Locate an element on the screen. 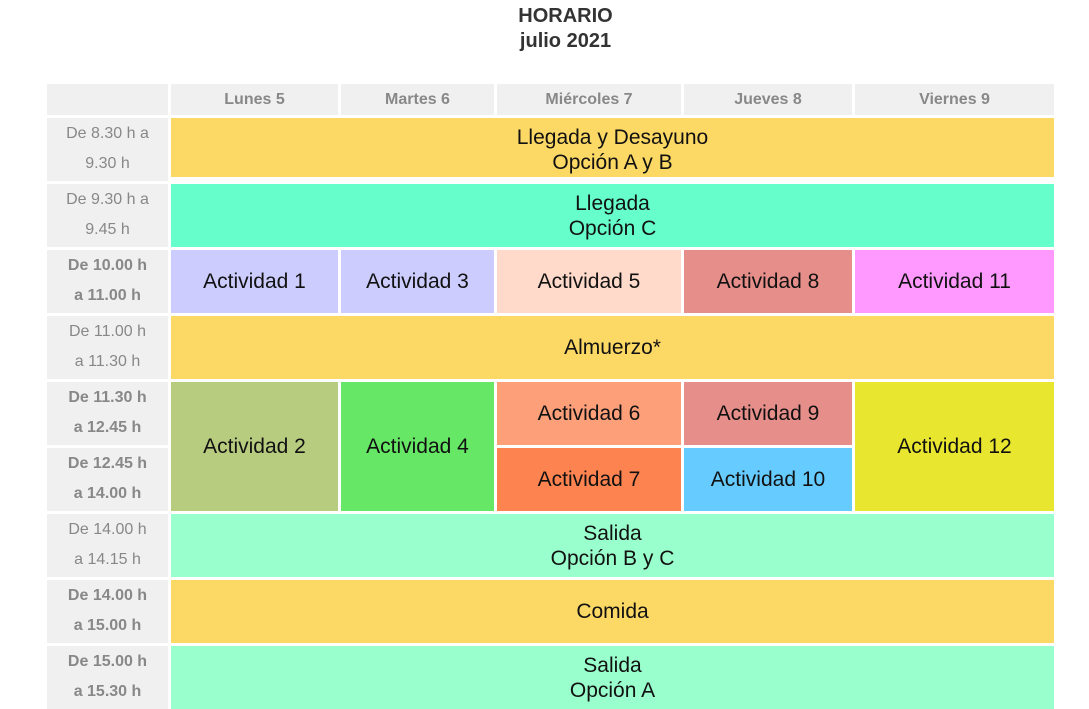 This screenshot has width=1089, height=709. activity-1: Actividad 1 is located at coordinates (254, 281).